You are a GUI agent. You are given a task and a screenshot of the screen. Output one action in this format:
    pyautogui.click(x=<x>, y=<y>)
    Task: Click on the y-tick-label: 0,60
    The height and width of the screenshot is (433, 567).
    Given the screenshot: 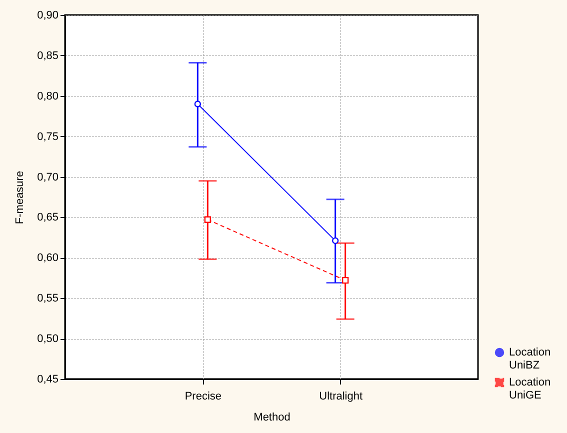 What is the action you would take?
    pyautogui.click(x=47, y=258)
    